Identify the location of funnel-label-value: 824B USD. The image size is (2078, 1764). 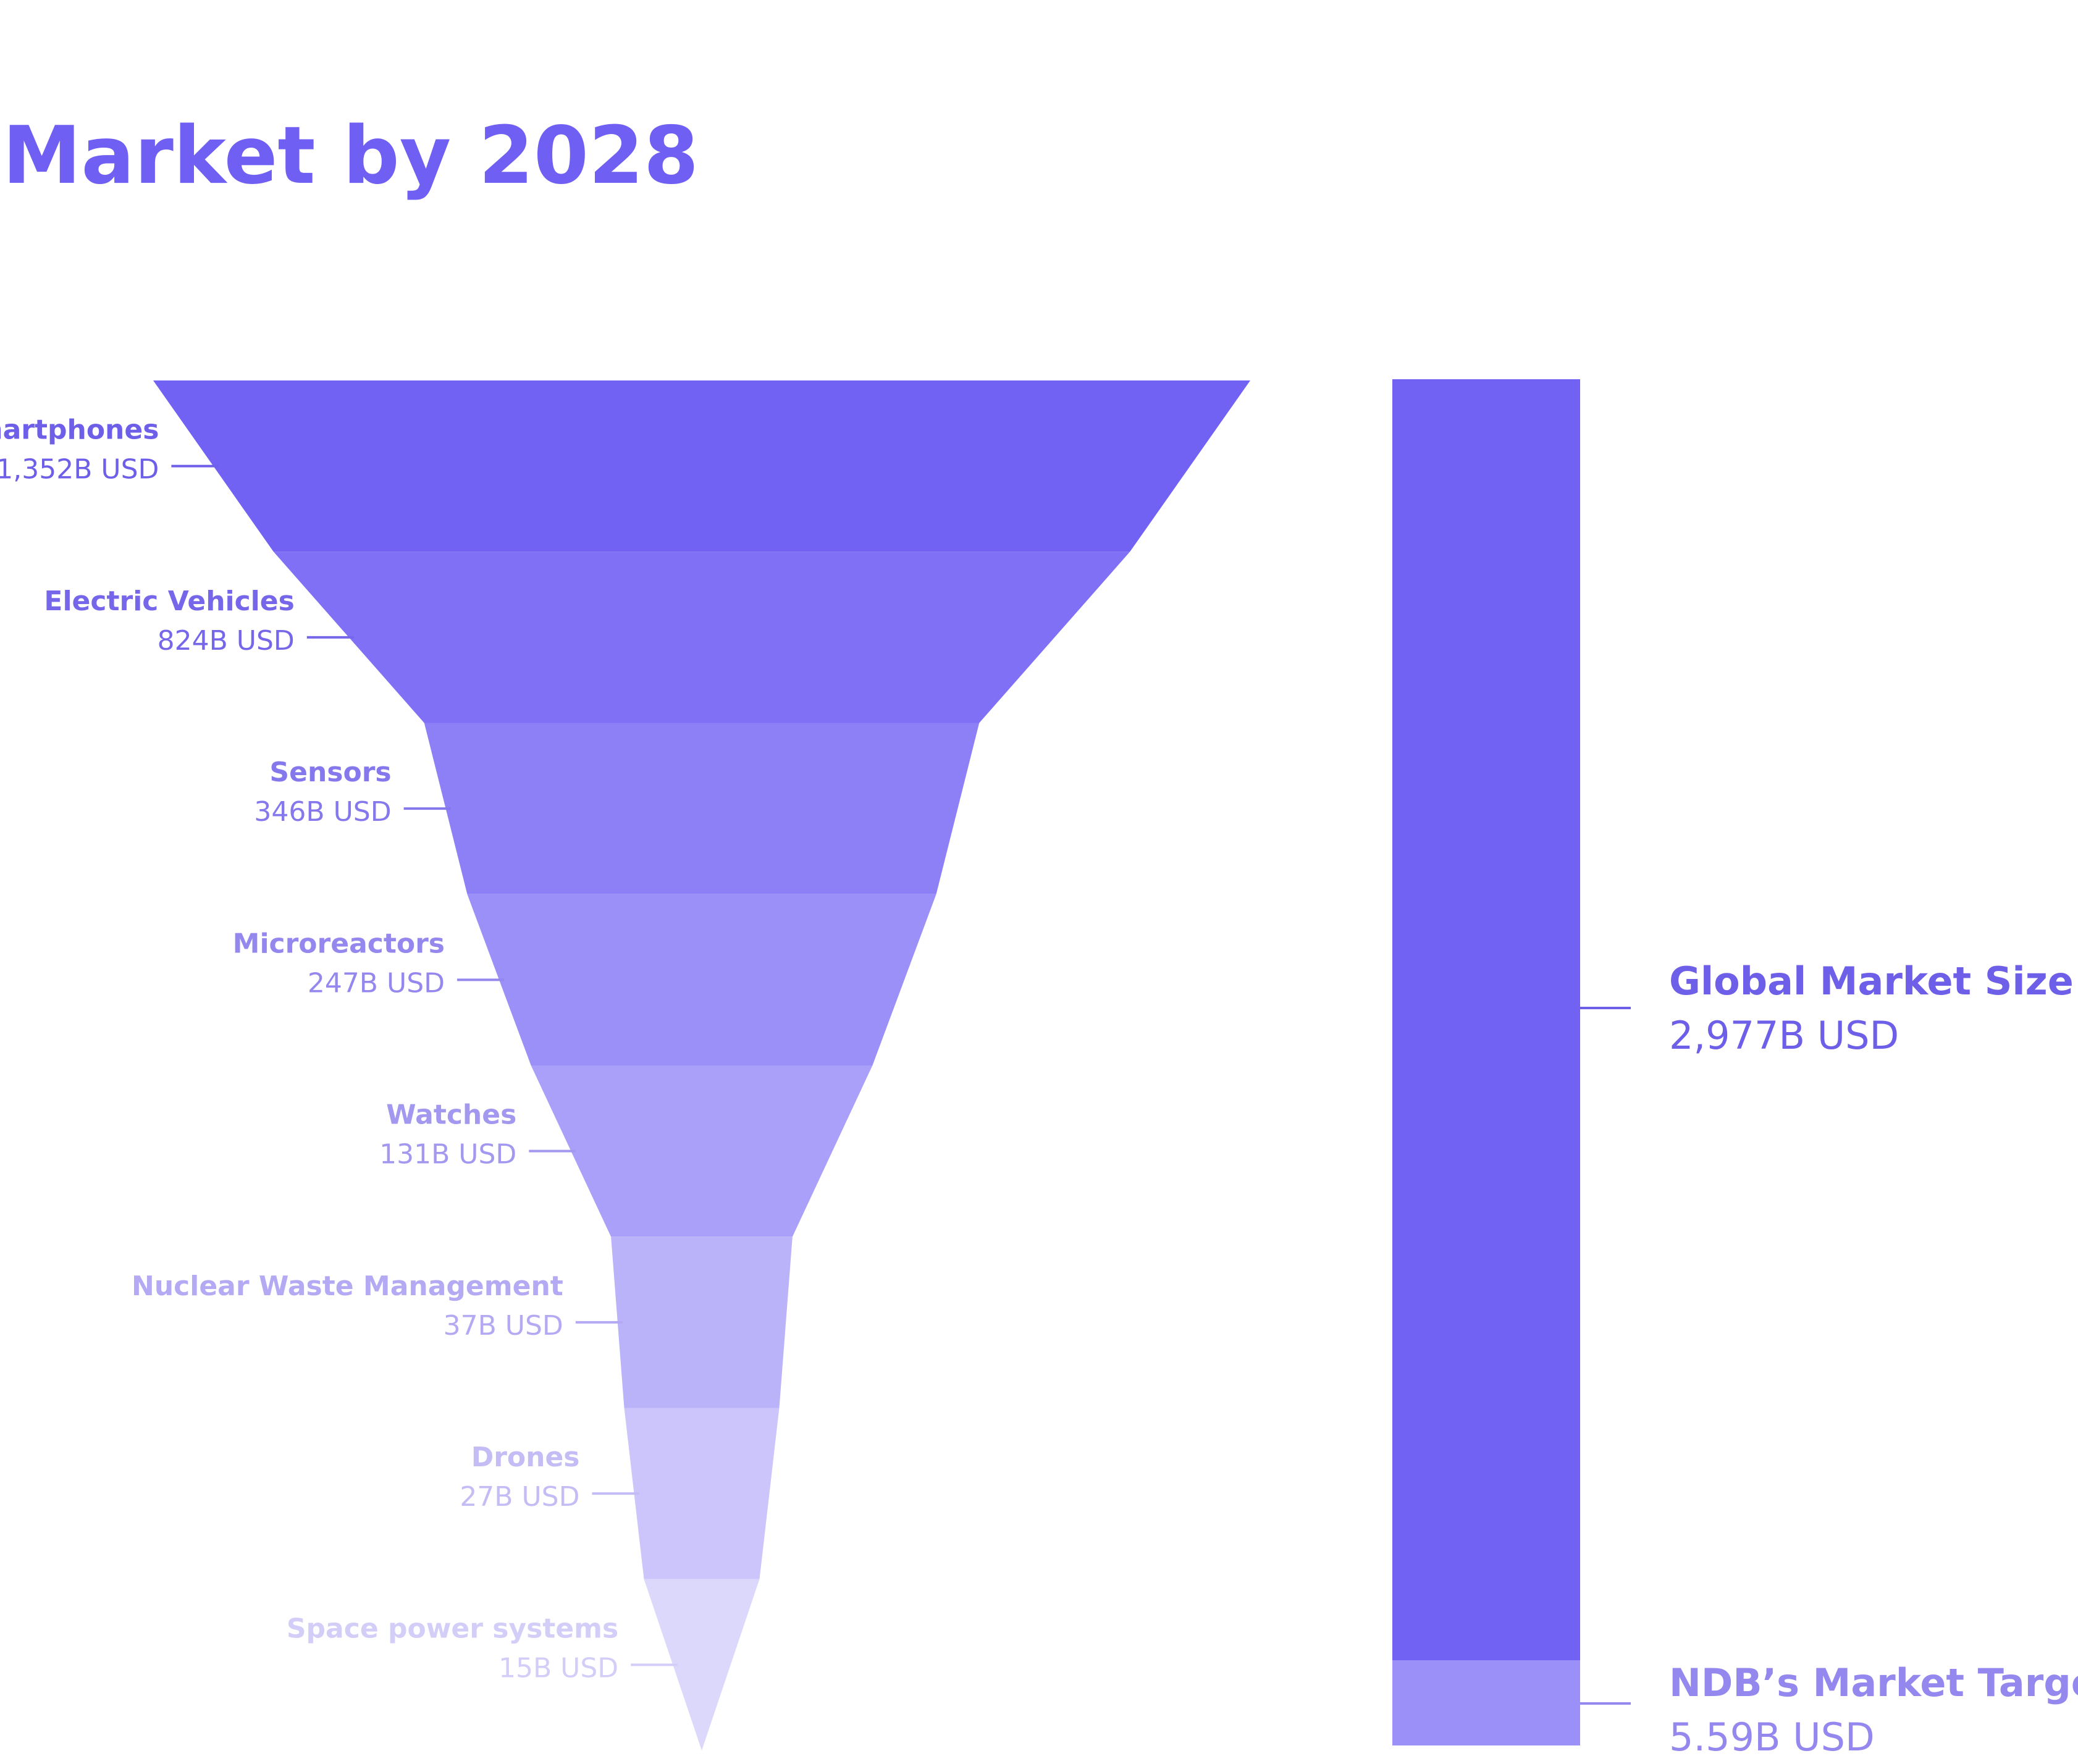
(227, 641).